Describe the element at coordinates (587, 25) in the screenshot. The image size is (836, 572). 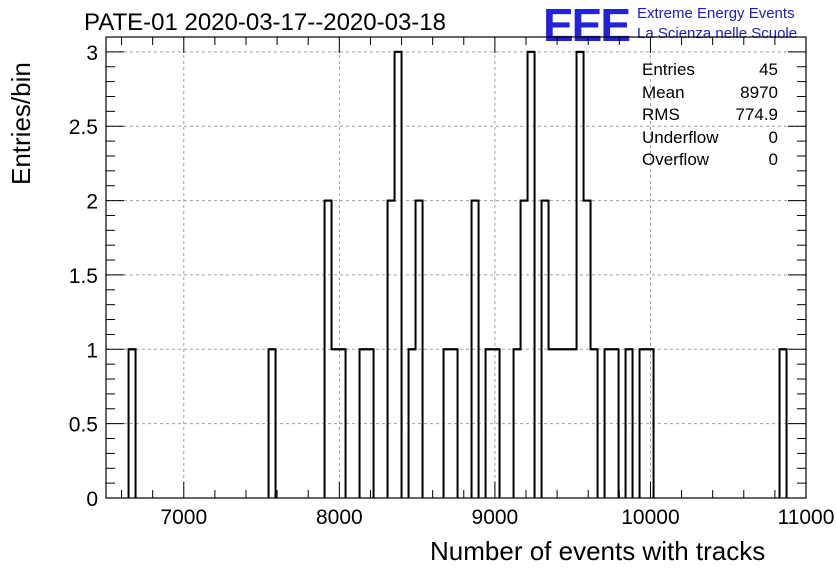
I see `eee-logo: EEE` at that location.